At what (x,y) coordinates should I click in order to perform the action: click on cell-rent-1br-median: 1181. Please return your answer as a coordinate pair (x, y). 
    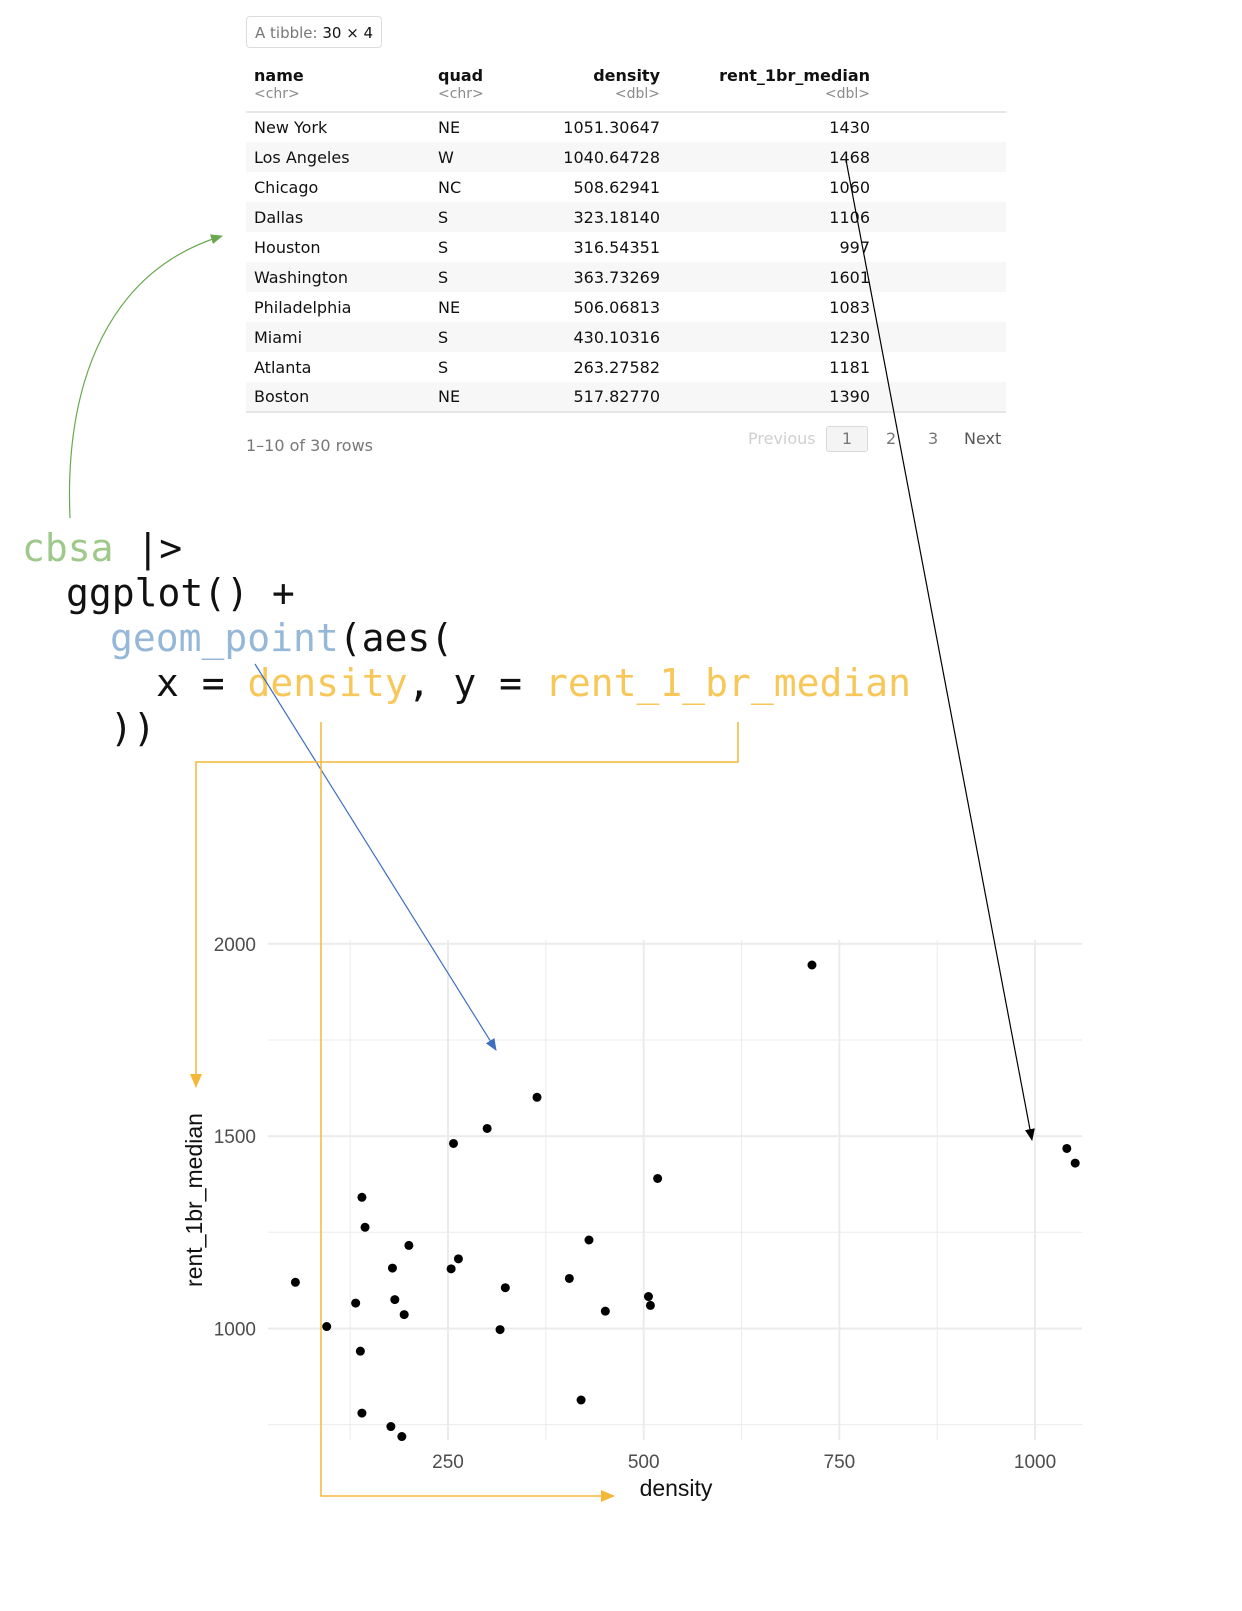
    Looking at the image, I should click on (849, 367).